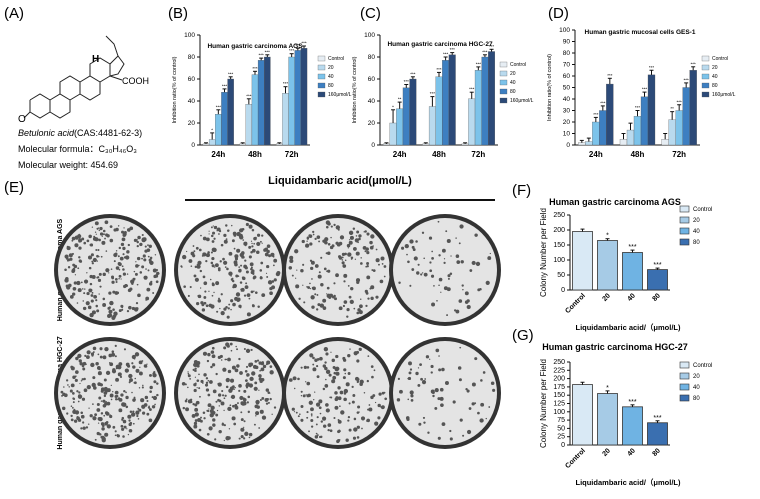 This screenshot has width=760, height=499. I want to click on x-tick-label: Control, so click(575, 458).